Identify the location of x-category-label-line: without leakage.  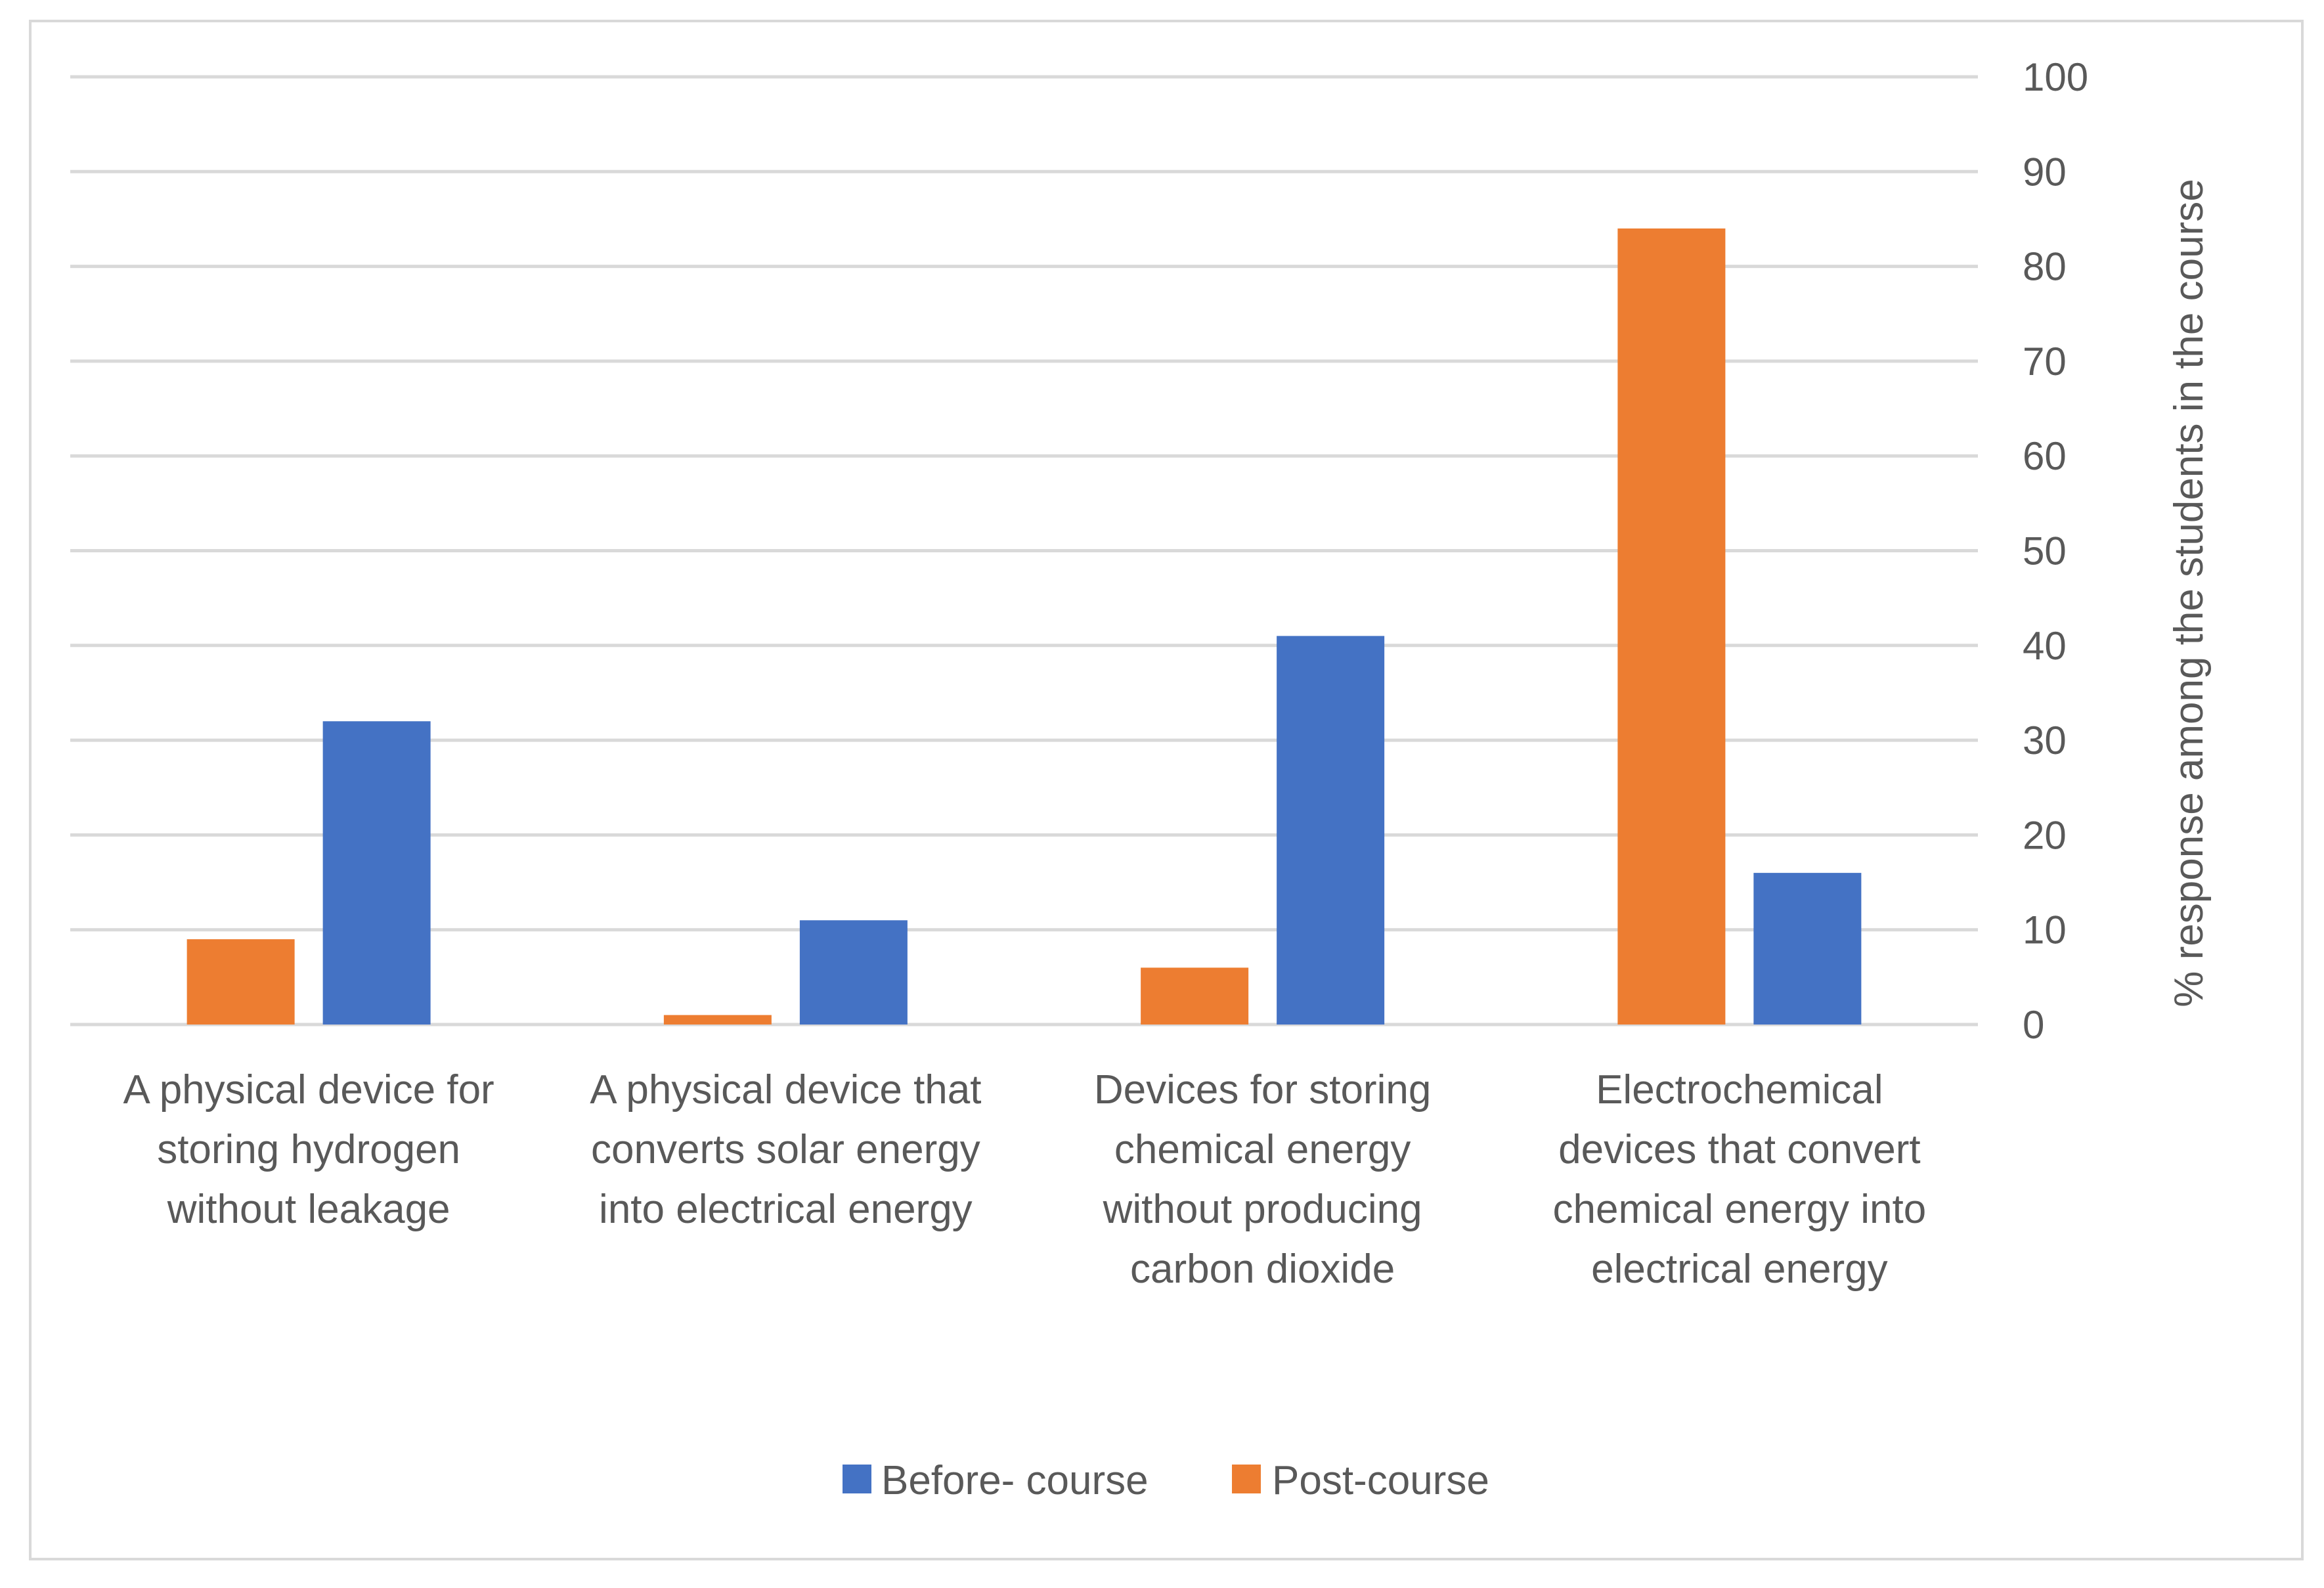
(308, 1209).